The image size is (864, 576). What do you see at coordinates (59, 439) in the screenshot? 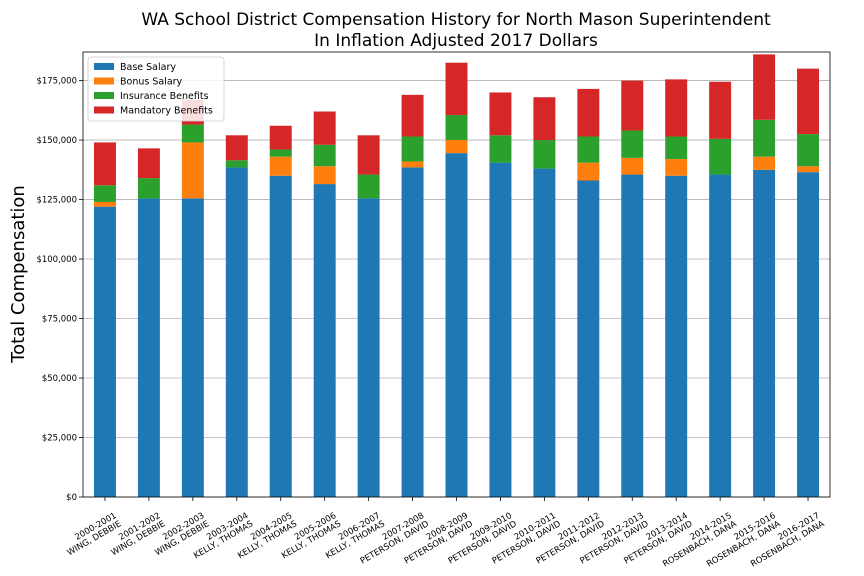
I see `y-tick-label: $25,000` at bounding box center [59, 439].